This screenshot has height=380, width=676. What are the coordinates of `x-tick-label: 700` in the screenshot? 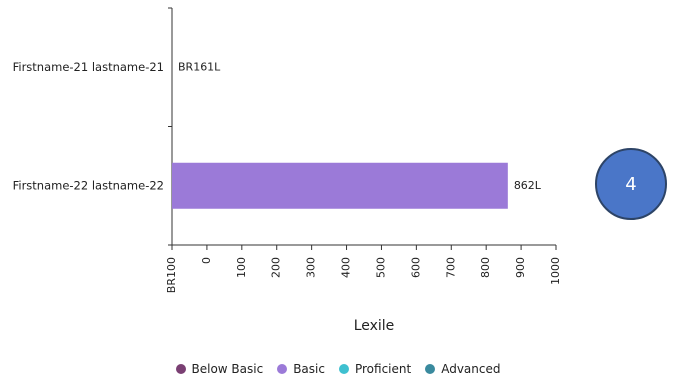 It's located at (450, 267).